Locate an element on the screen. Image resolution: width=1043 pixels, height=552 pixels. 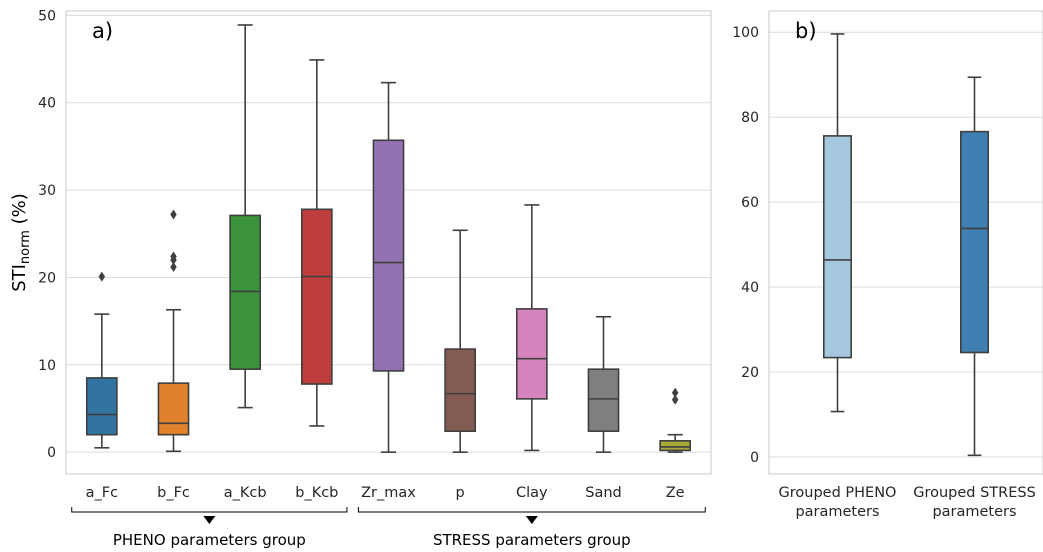
chart-1-y-tick-label: 20 is located at coordinates (750, 373).